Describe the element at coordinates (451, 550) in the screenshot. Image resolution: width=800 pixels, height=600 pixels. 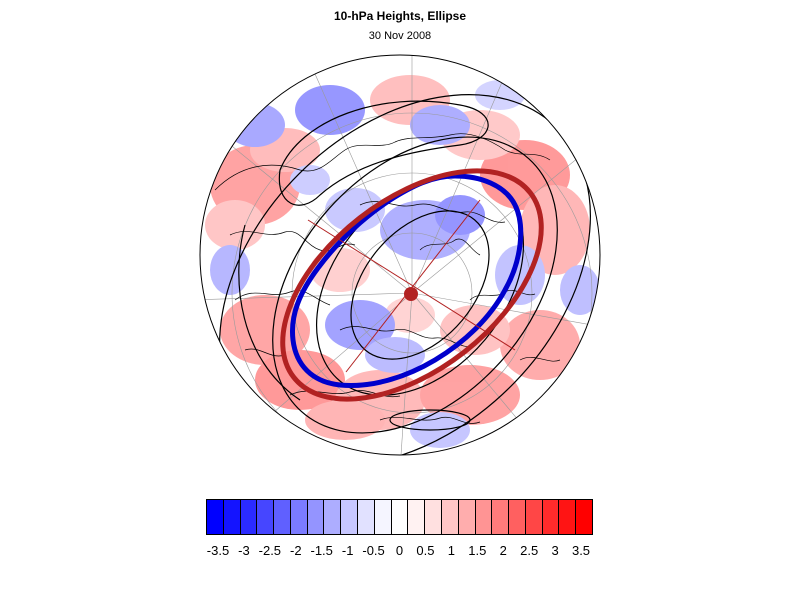
I see `colorbar-label: 1` at that location.